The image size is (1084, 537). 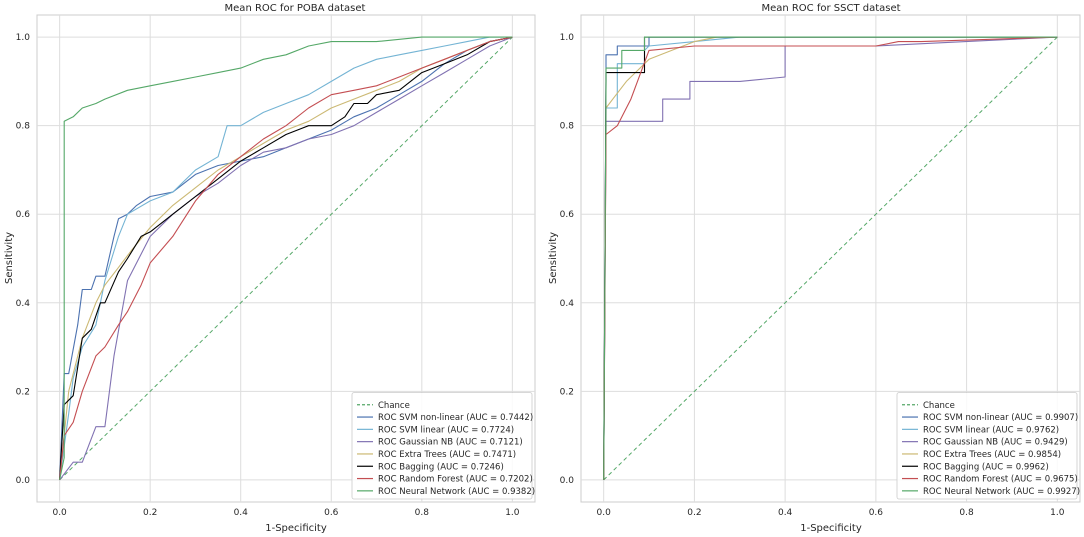 I want to click on legend-entry: ROC Random Forest (AUC = 0.9675), so click(x=1000, y=480).